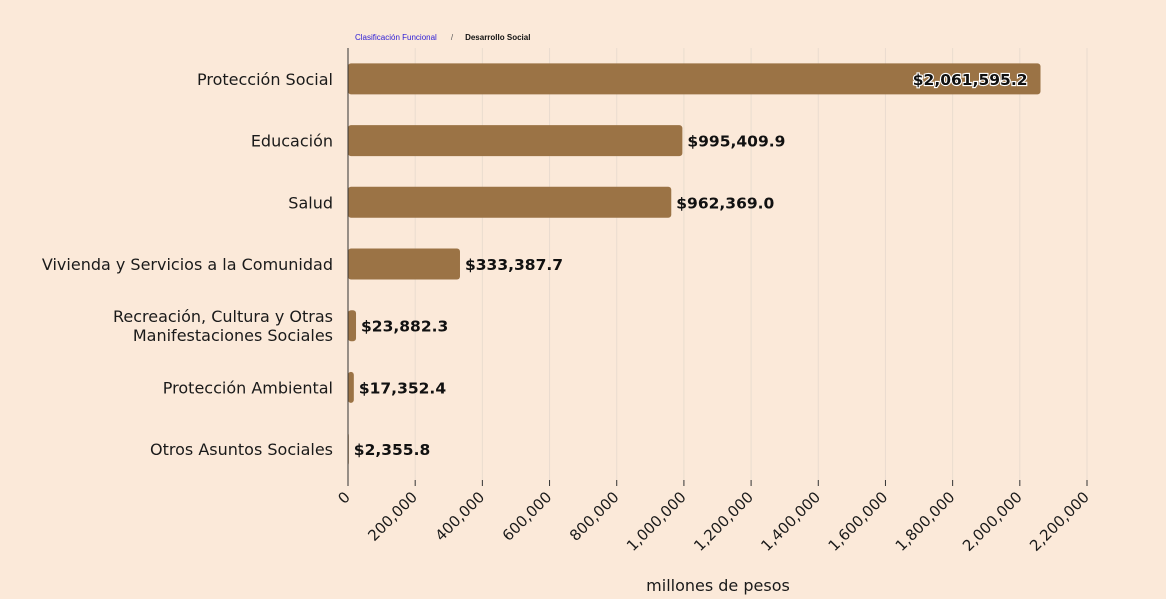 Image resolution: width=1166 pixels, height=599 pixels. What do you see at coordinates (925, 521) in the screenshot?
I see `x-tick-label: 1,800,000` at bounding box center [925, 521].